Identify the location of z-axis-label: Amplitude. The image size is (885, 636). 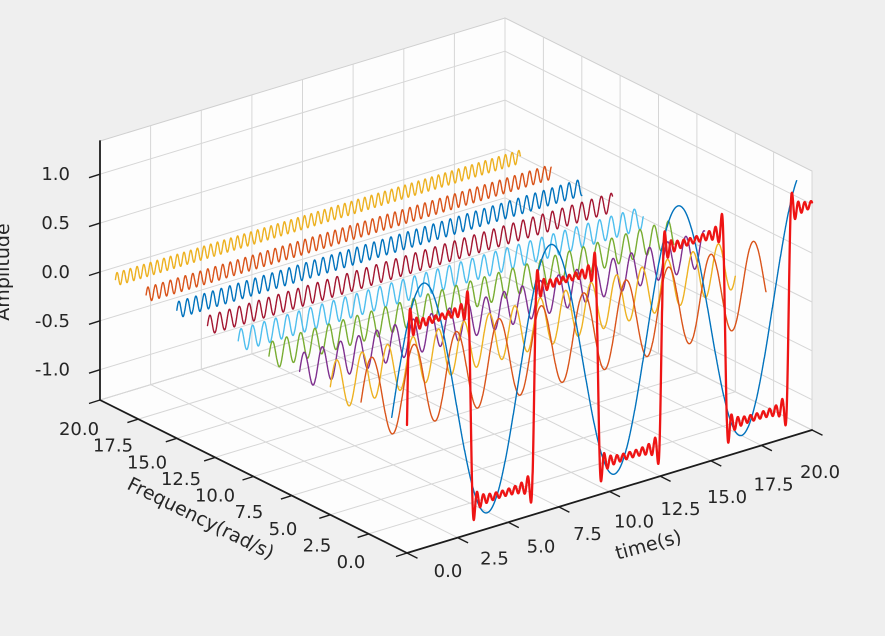
(7, 271).